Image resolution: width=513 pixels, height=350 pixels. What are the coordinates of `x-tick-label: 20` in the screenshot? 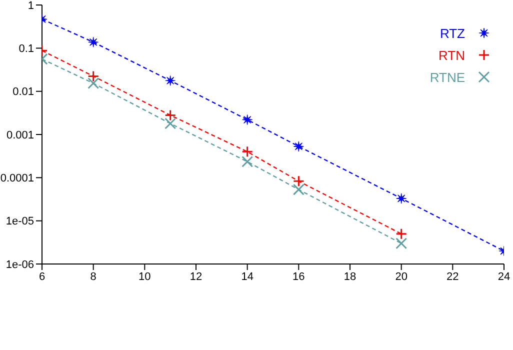 It's located at (401, 276).